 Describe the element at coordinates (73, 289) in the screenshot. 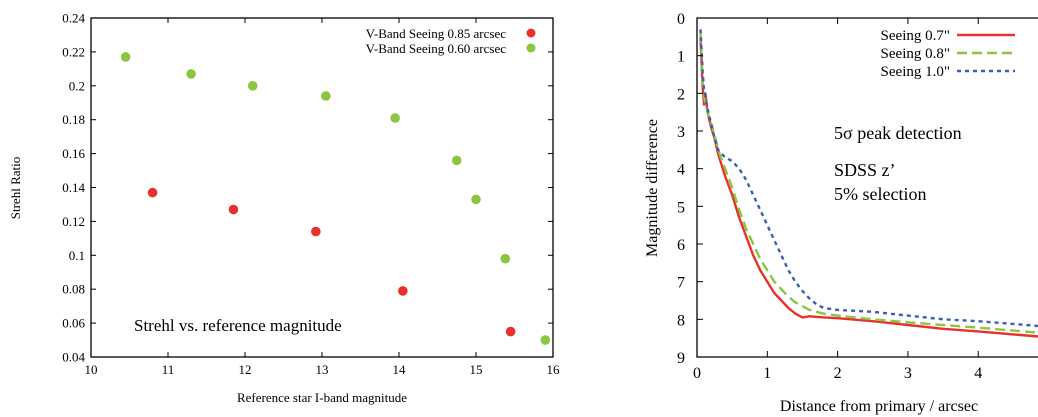

I see `left-y-tick-label-2: 0.08` at that location.